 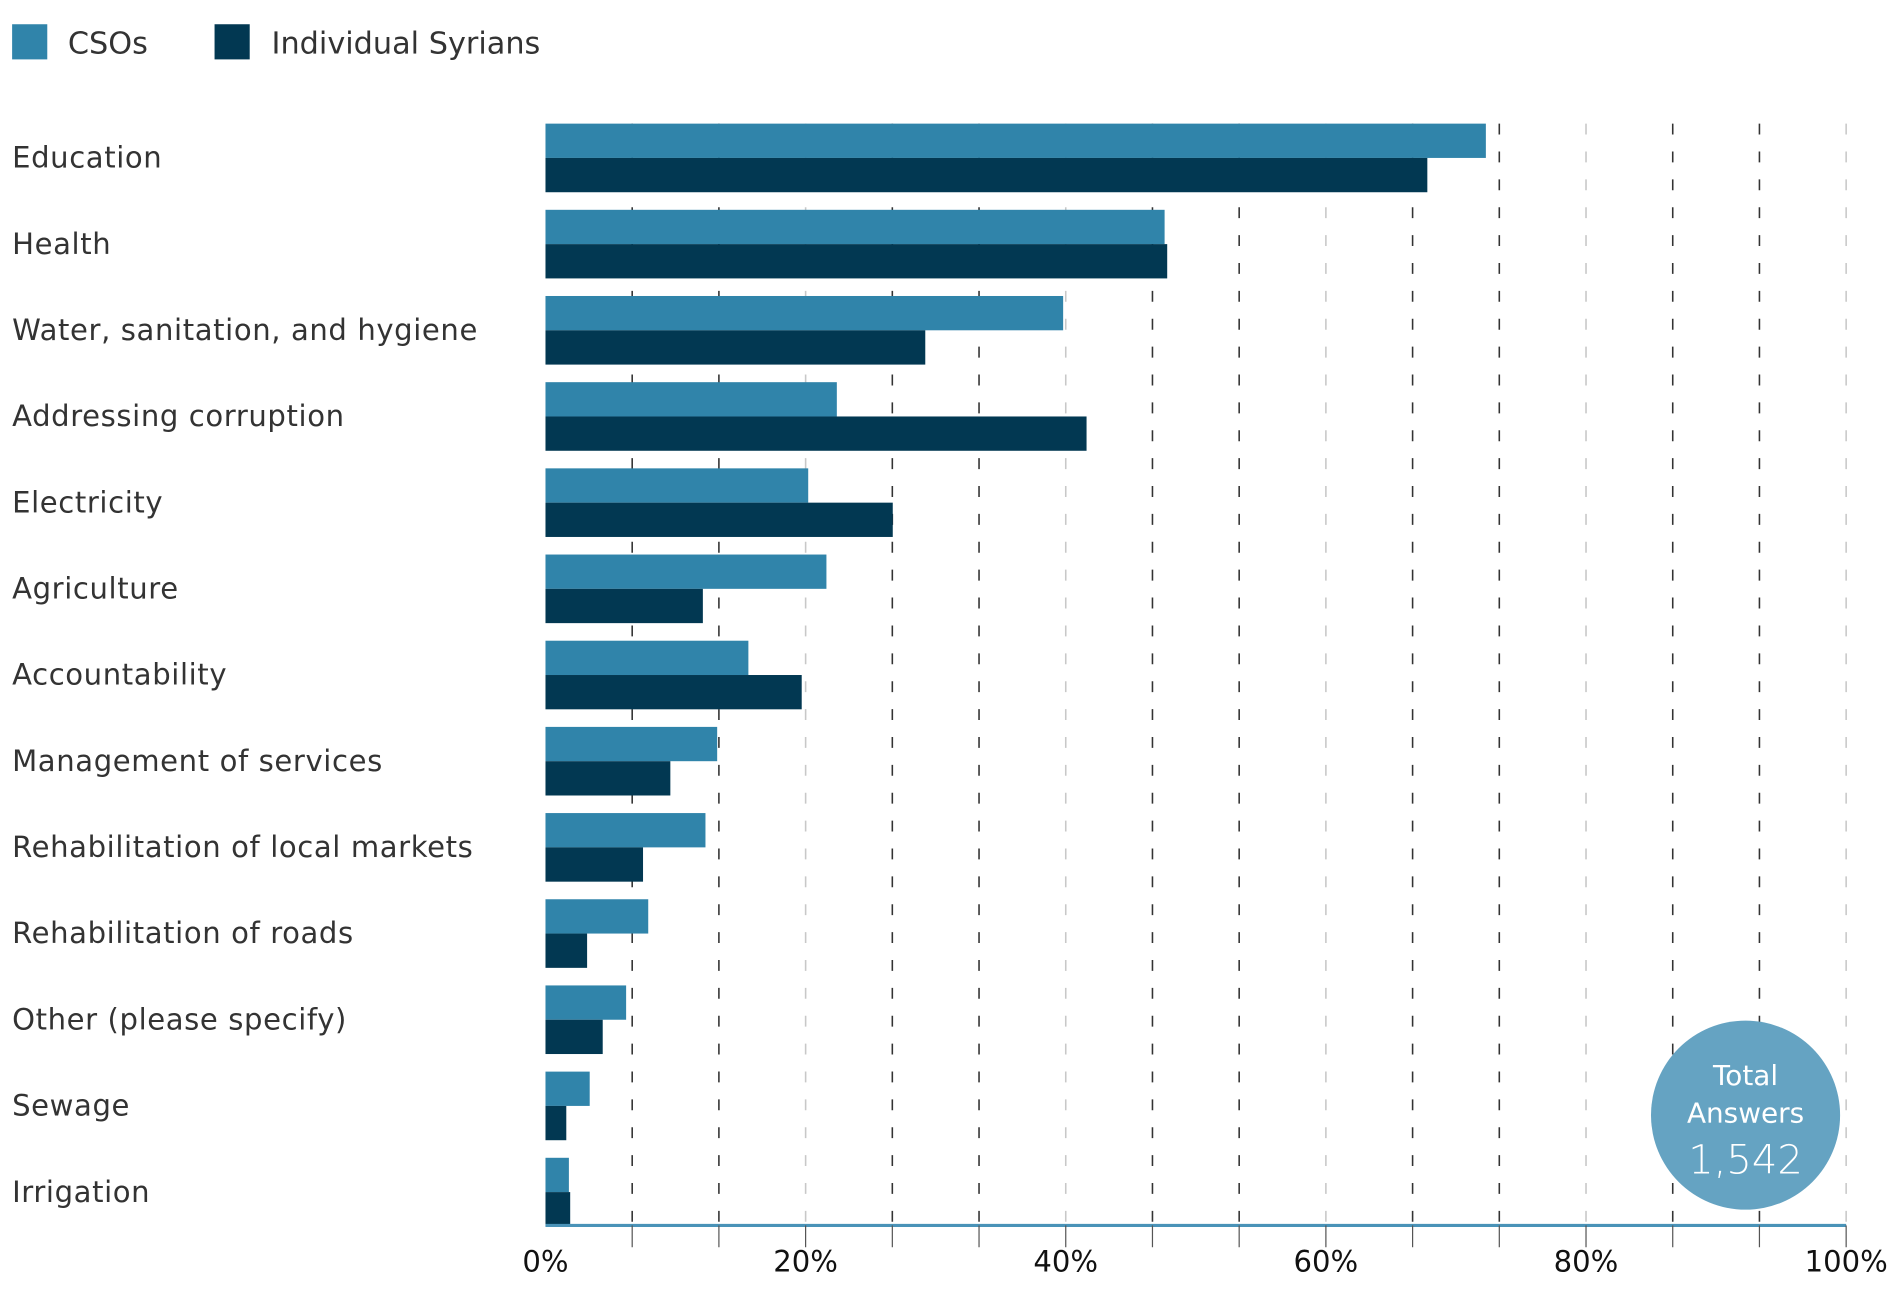 I want to click on legend-label-csos: CSOs, so click(x=108, y=43).